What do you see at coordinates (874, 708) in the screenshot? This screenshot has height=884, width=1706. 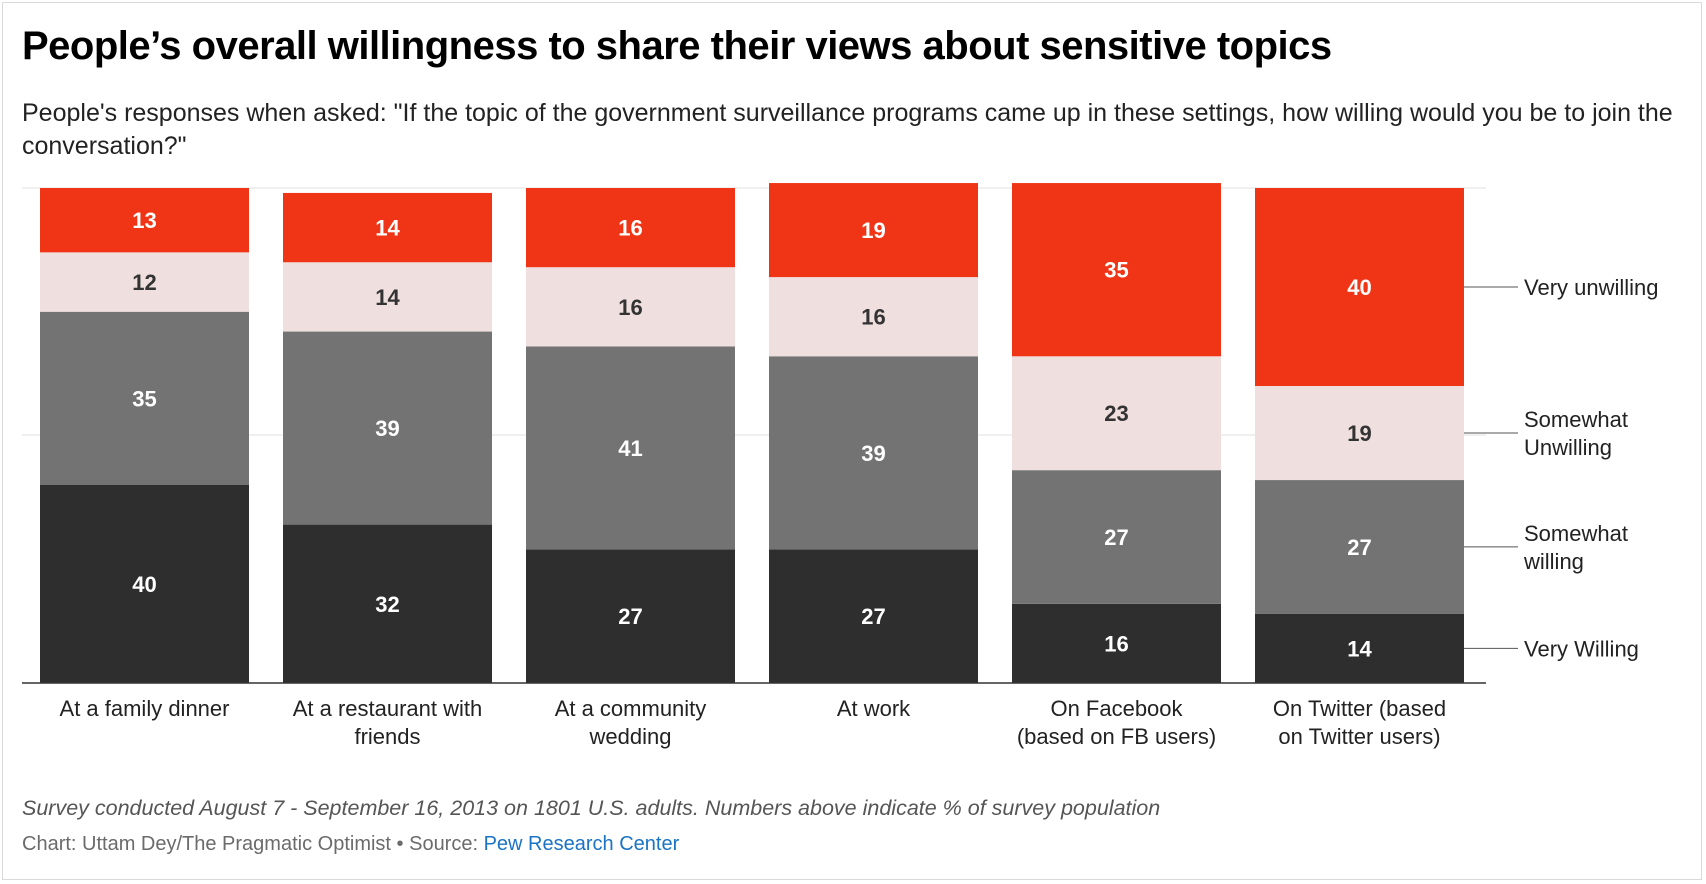 I see `x-tick-label: At work` at bounding box center [874, 708].